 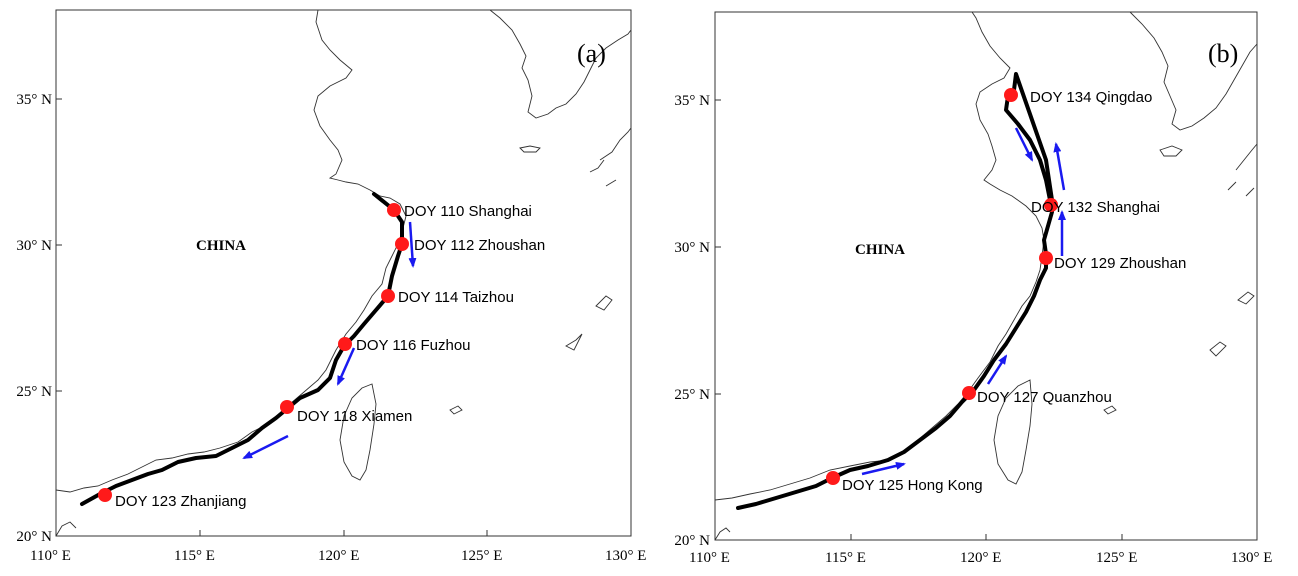 What do you see at coordinates (242, 349) in the screenshot?
I see `ship-track` at bounding box center [242, 349].